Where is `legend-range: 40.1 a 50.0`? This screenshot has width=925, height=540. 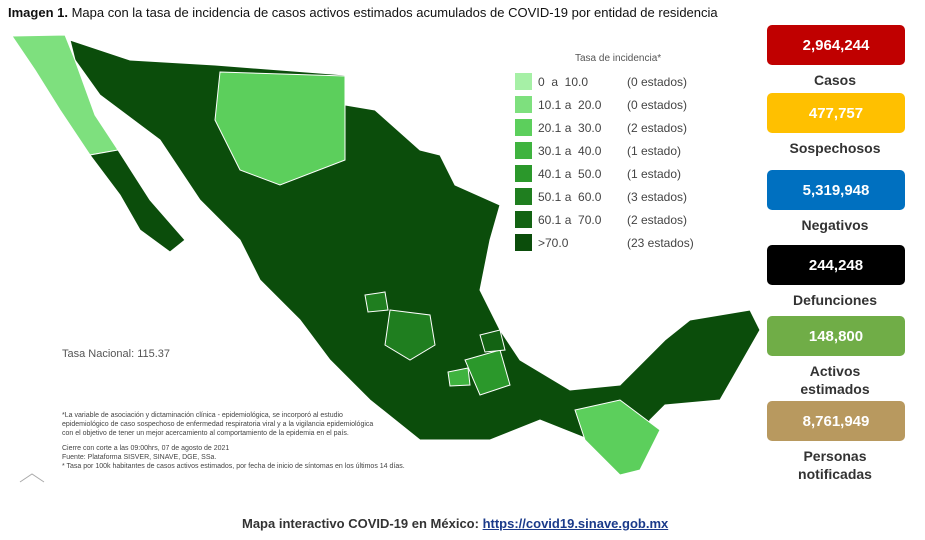 legend-range: 40.1 a 50.0 is located at coordinates (570, 174).